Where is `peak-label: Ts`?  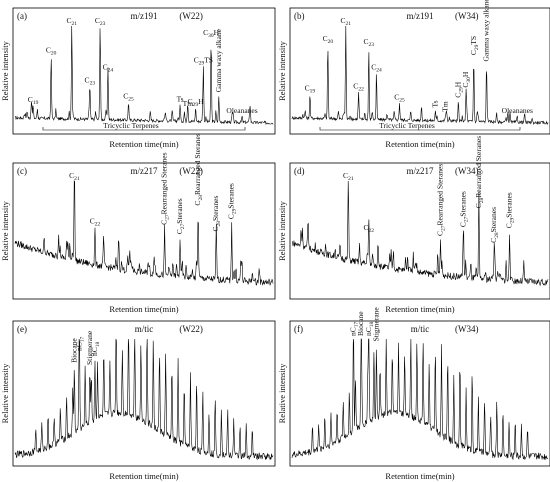
peak-label: Ts is located at coordinates (180, 99).